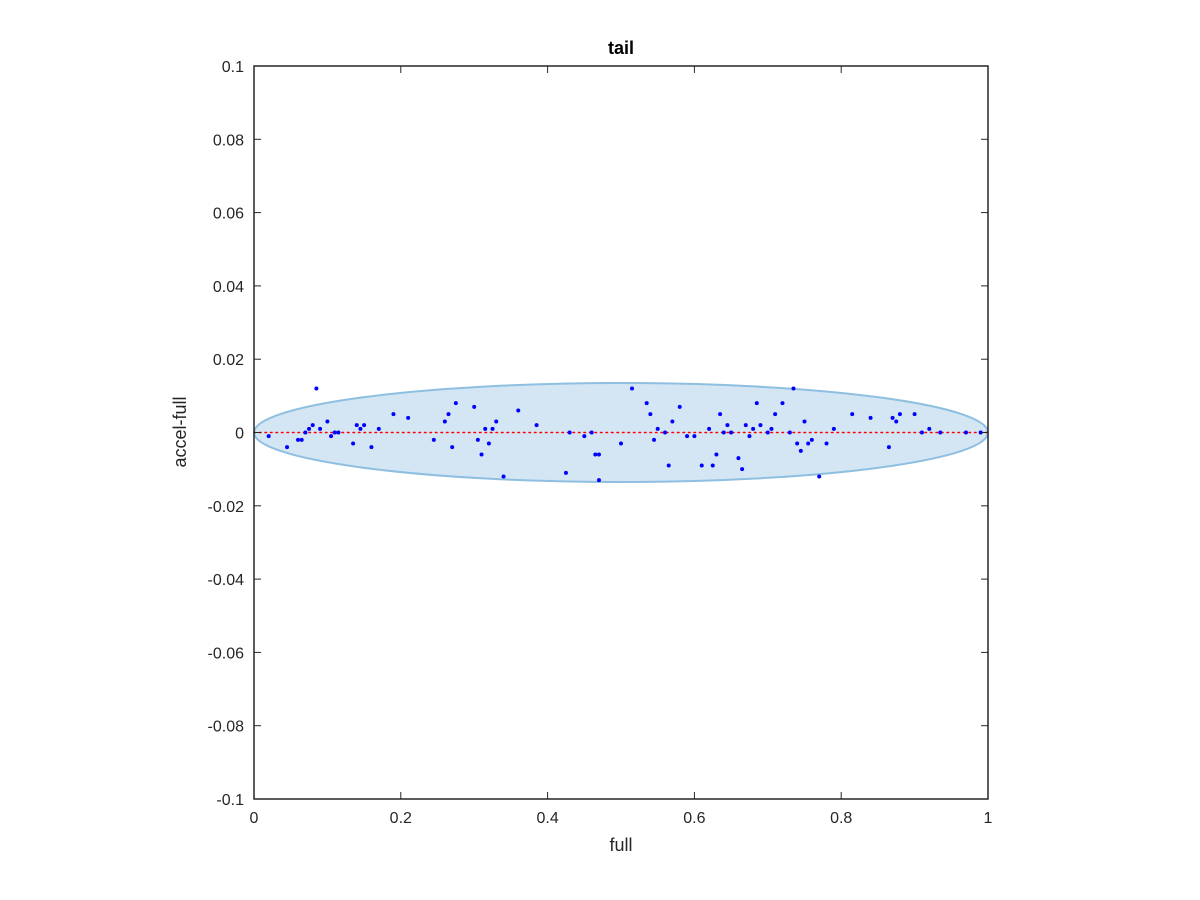 This screenshot has width=1200, height=900. Describe the element at coordinates (226, 727) in the screenshot. I see `y-tick-label: -0.08` at that location.